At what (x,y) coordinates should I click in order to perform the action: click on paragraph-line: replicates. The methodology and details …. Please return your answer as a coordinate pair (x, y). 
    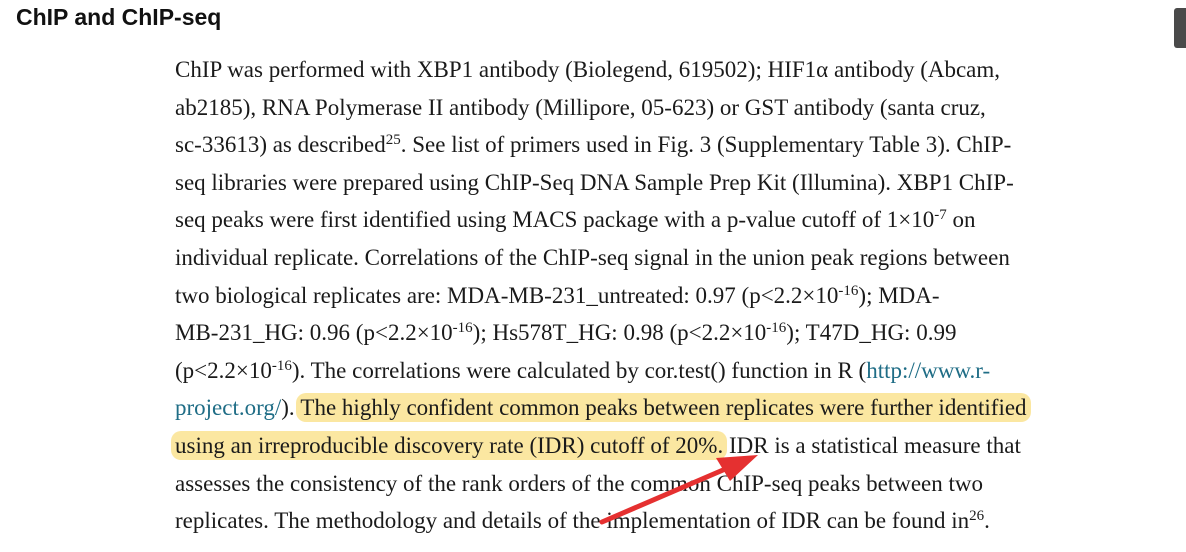
    Looking at the image, I should click on (675, 521).